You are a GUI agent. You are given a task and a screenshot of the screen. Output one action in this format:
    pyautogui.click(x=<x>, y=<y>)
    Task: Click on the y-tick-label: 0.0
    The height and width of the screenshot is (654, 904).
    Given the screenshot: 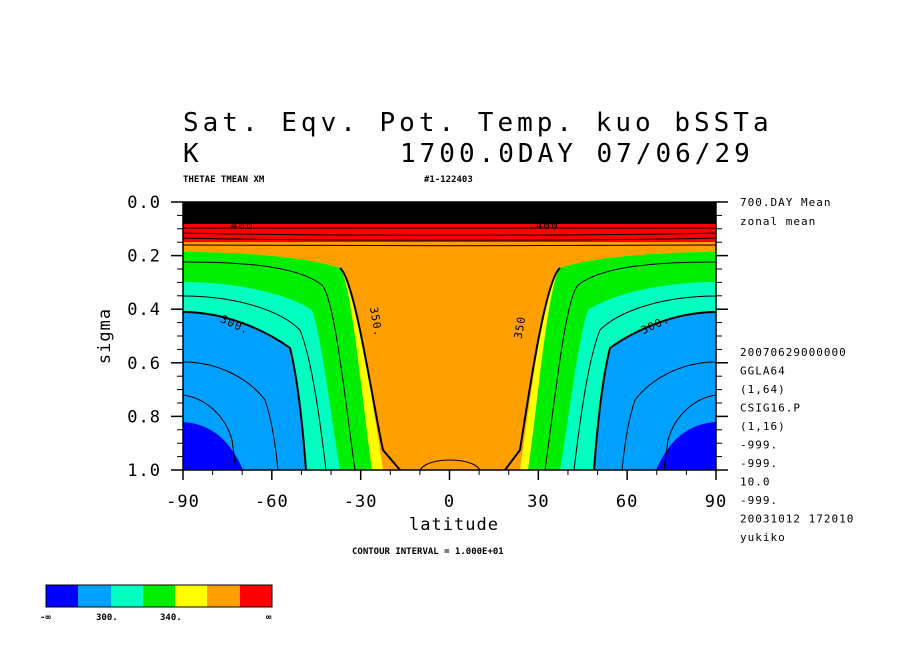 What is the action you would take?
    pyautogui.click(x=144, y=203)
    